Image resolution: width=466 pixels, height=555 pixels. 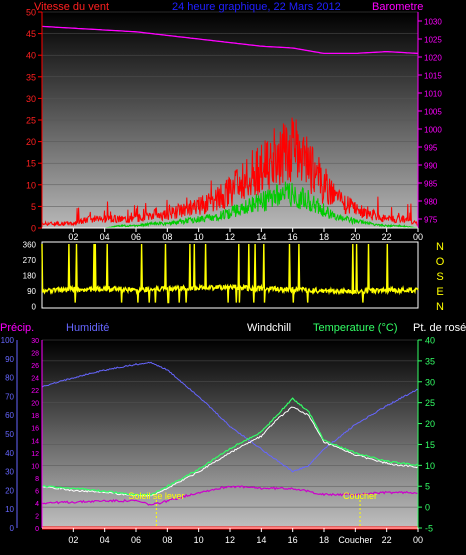 What do you see at coordinates (31, 34) in the screenshot?
I see `wind-speed-tick-label: 45` at bounding box center [31, 34].